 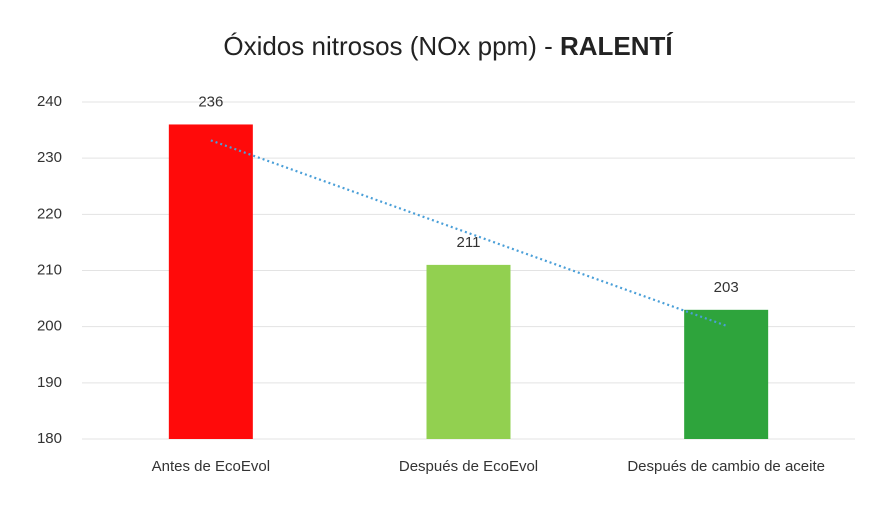 What do you see at coordinates (210, 101) in the screenshot?
I see `data-label: 236` at bounding box center [210, 101].